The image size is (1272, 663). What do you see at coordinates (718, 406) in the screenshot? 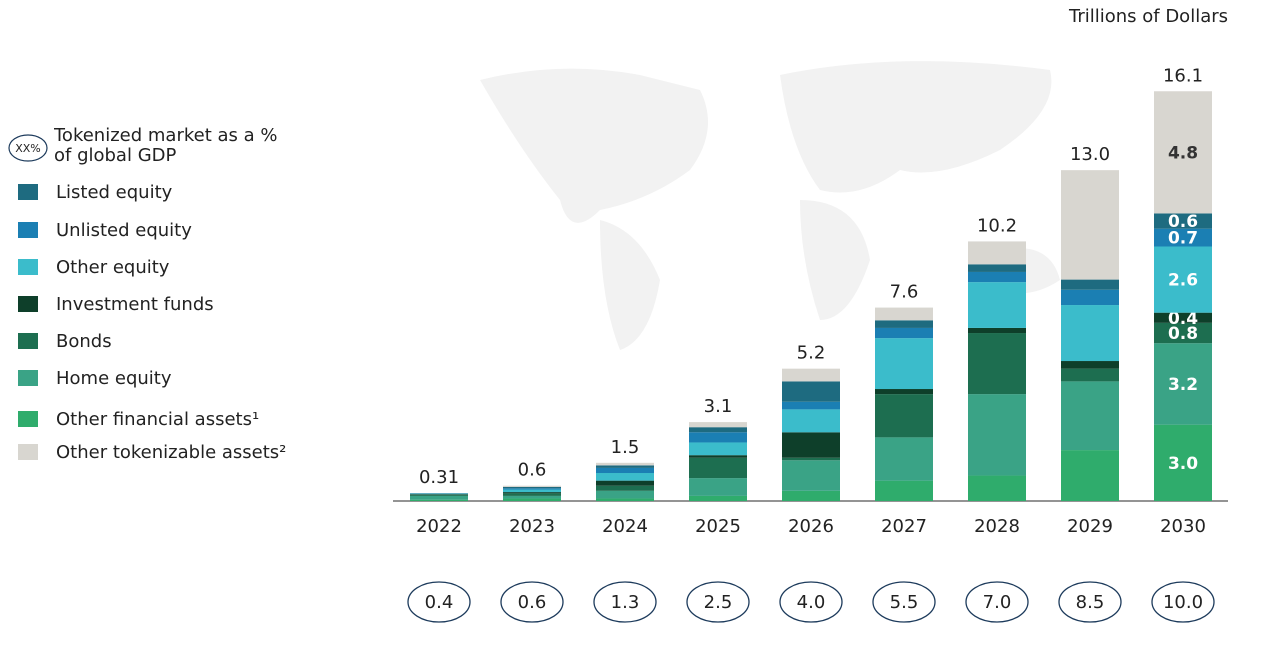
I see `total-label: 3.1` at bounding box center [718, 406].